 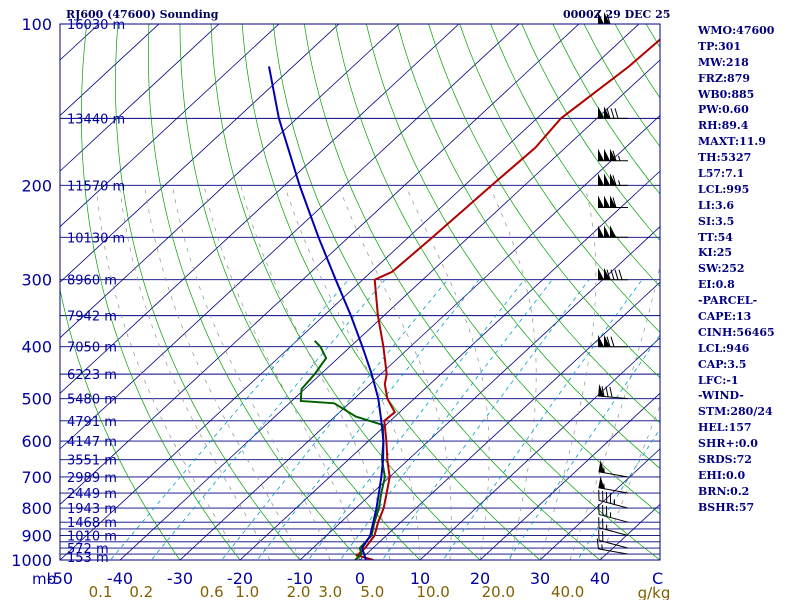 What do you see at coordinates (92, 400) in the screenshot?
I see `height-label: 5480 m` at bounding box center [92, 400].